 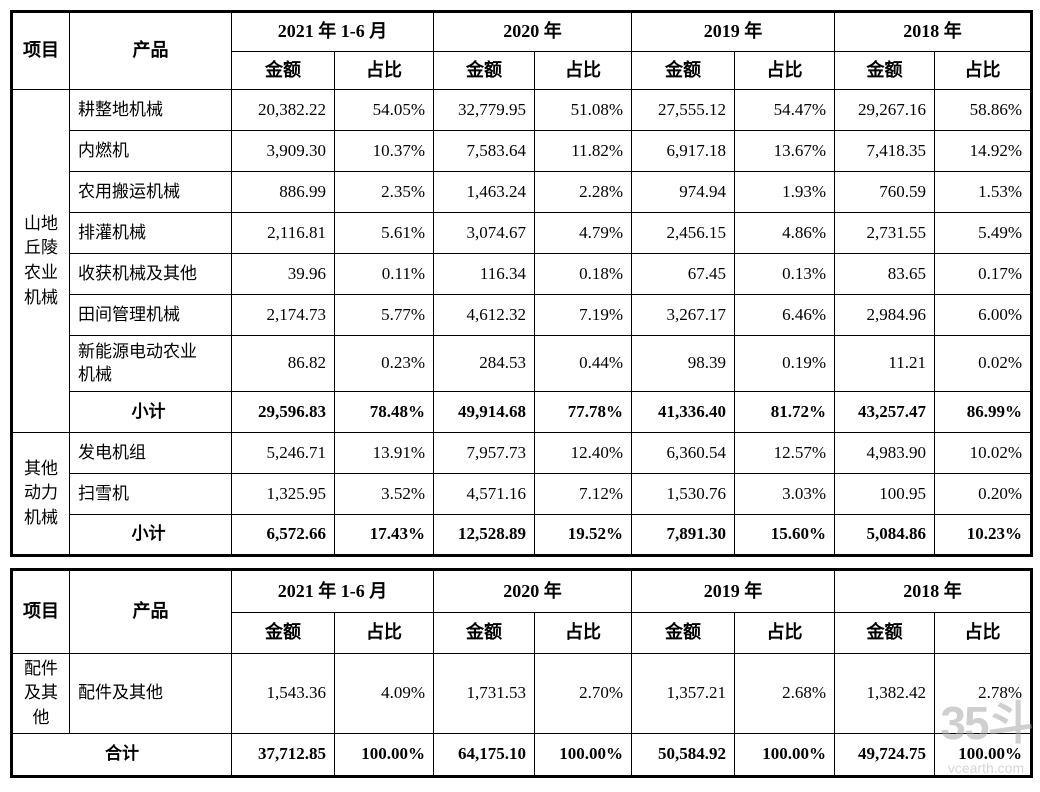 I want to click on amount-cell: 974.94, so click(x=683, y=192).